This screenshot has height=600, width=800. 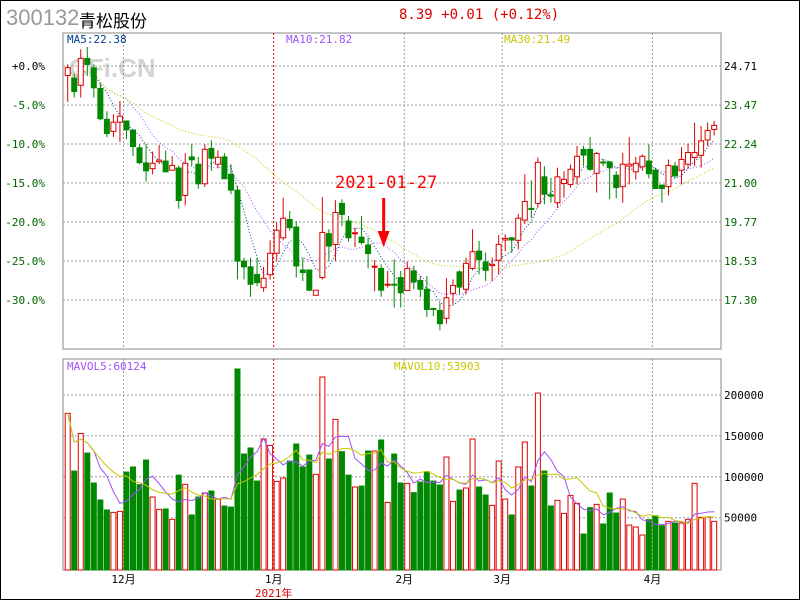 I want to click on price-tick-label: 17.30, so click(x=740, y=300).